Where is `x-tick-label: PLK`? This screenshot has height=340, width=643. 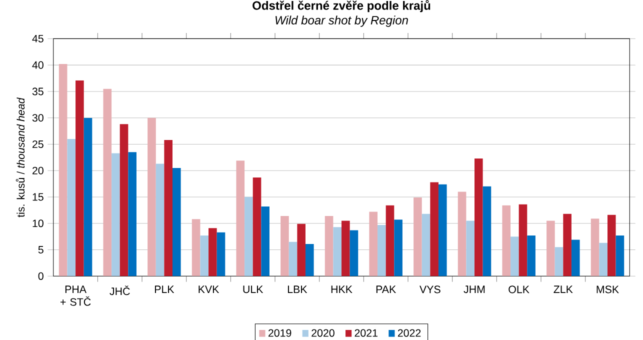
x-tick-label: PLK is located at coordinates (164, 289).